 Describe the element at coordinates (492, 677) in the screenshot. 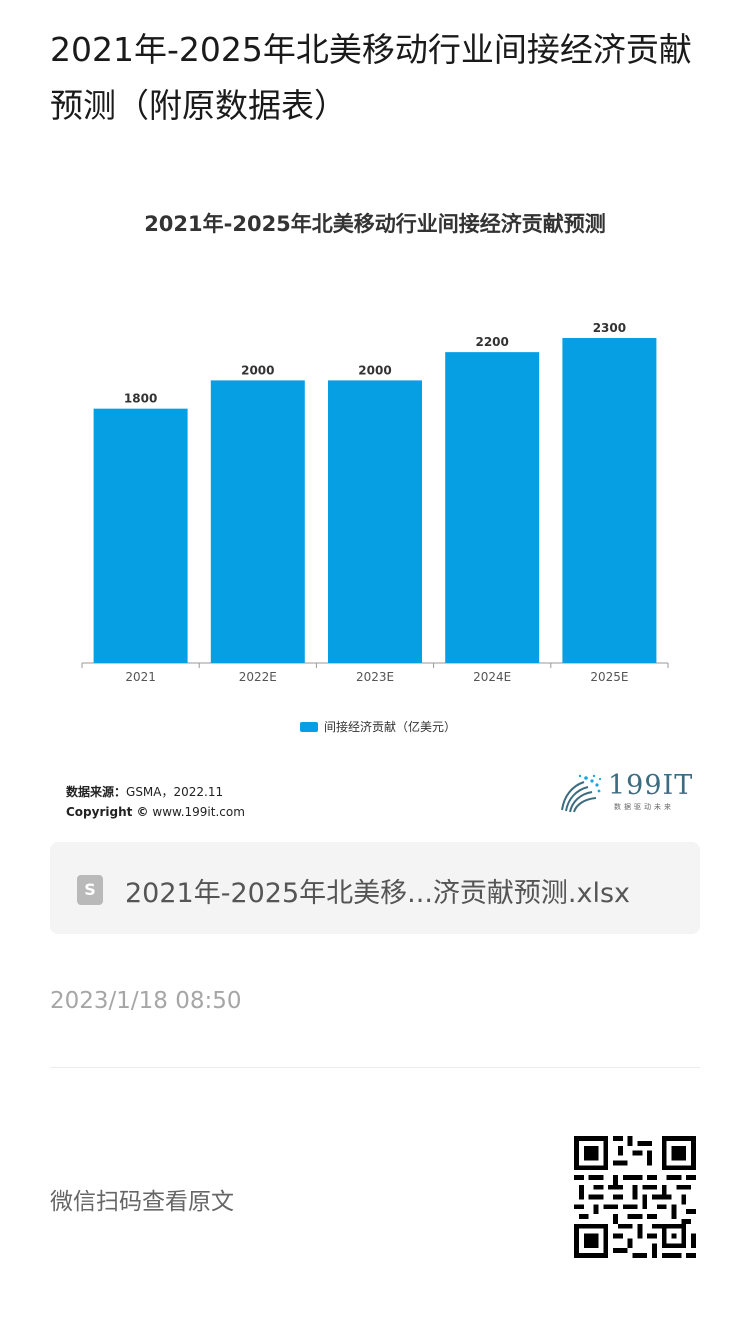

I see `x-tick-label-2024E: 2024E` at that location.